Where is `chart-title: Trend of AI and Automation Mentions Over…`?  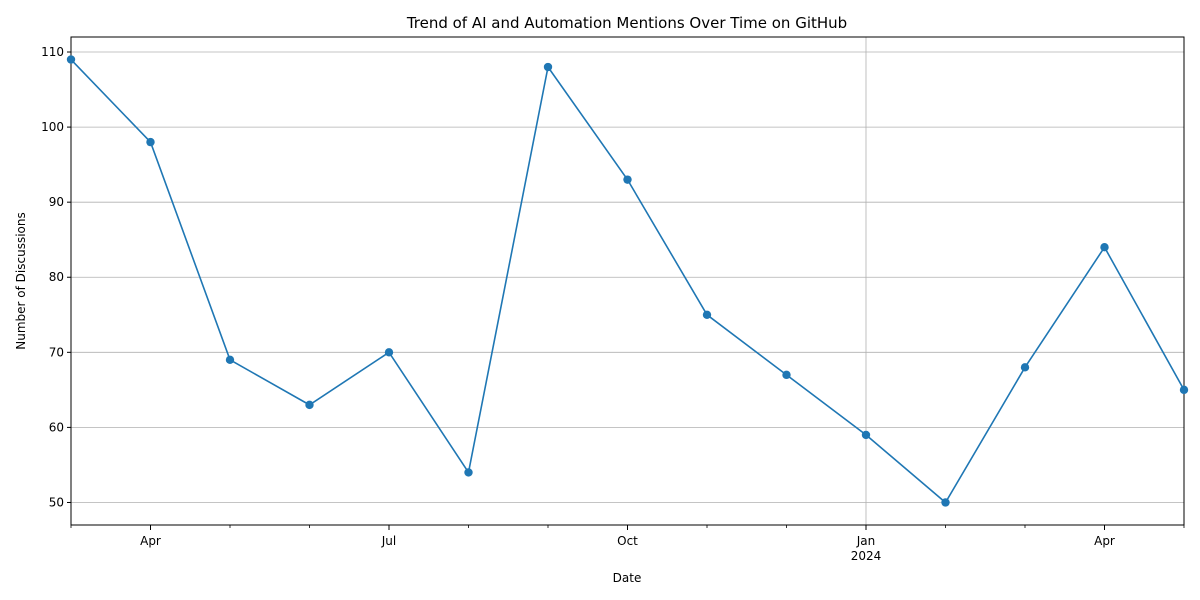 chart-title: Trend of AI and Automation Mentions Over… is located at coordinates (626, 23).